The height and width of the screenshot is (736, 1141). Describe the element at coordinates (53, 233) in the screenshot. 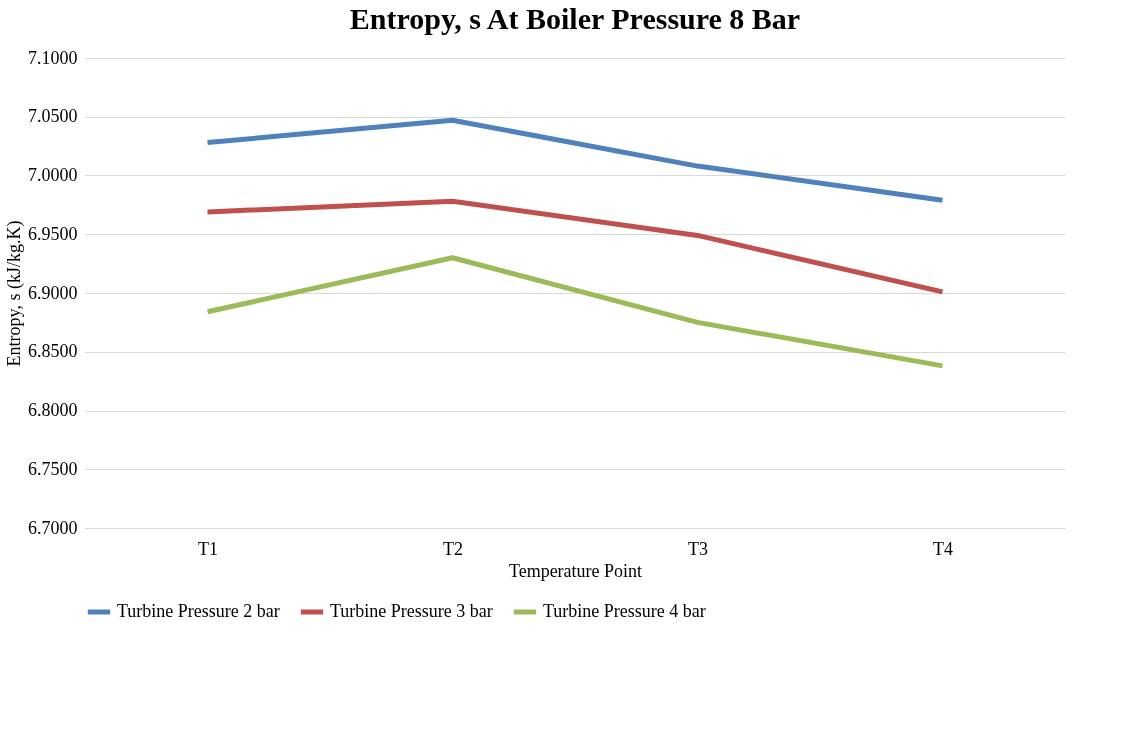

I see `y-tick-label: 6.9500` at that location.